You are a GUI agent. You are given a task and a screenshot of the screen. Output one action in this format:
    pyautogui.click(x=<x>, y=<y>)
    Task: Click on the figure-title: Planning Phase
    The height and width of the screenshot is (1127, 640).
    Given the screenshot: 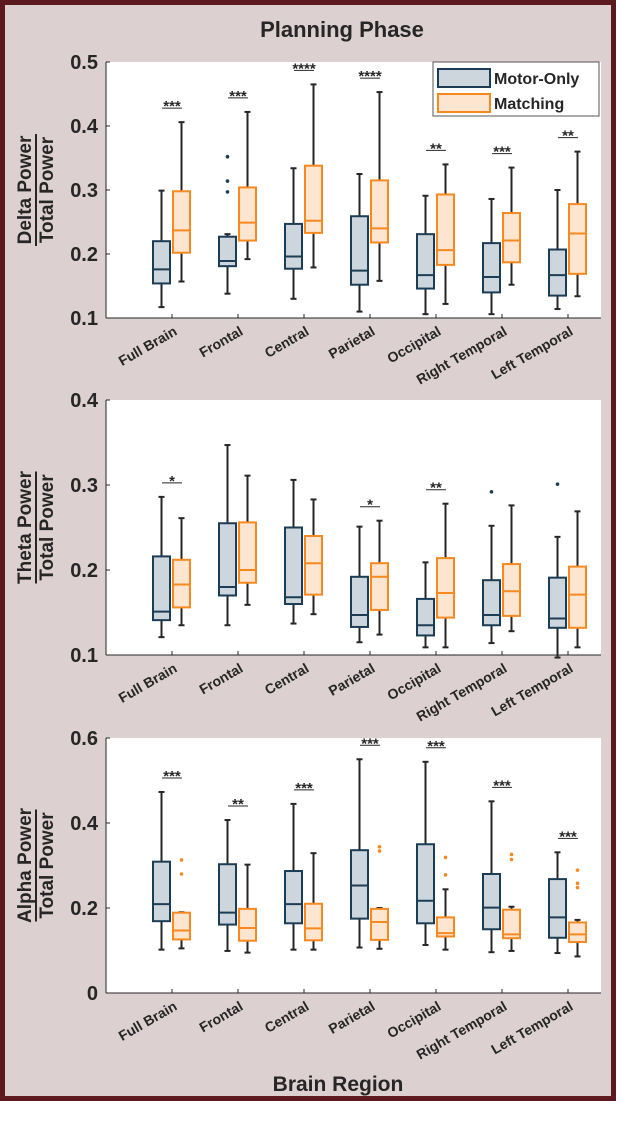 What is the action you would take?
    pyautogui.click(x=342, y=29)
    